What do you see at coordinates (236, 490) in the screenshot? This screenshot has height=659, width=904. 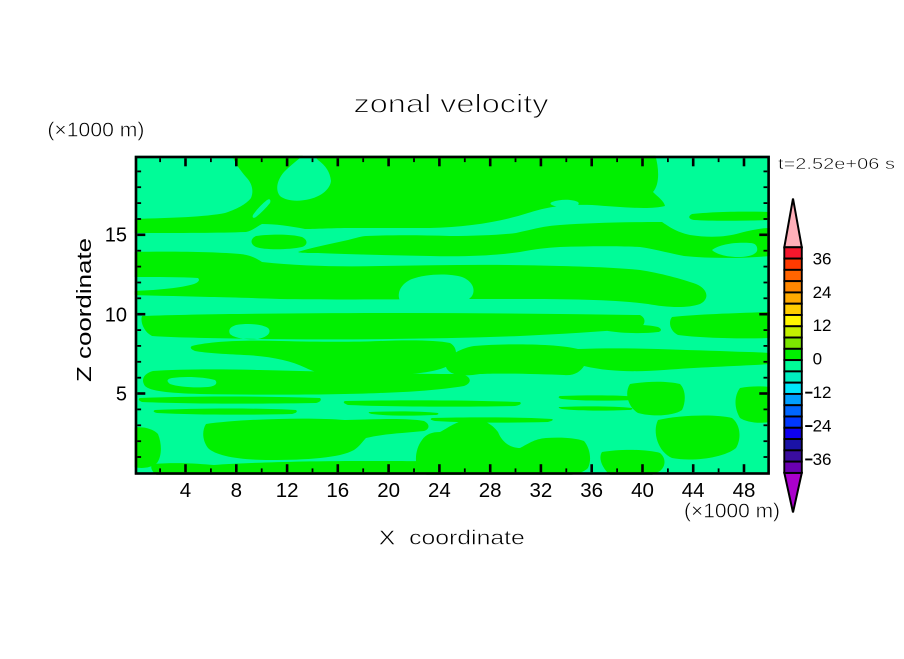 I see `svg-text: 8` at bounding box center [236, 490].